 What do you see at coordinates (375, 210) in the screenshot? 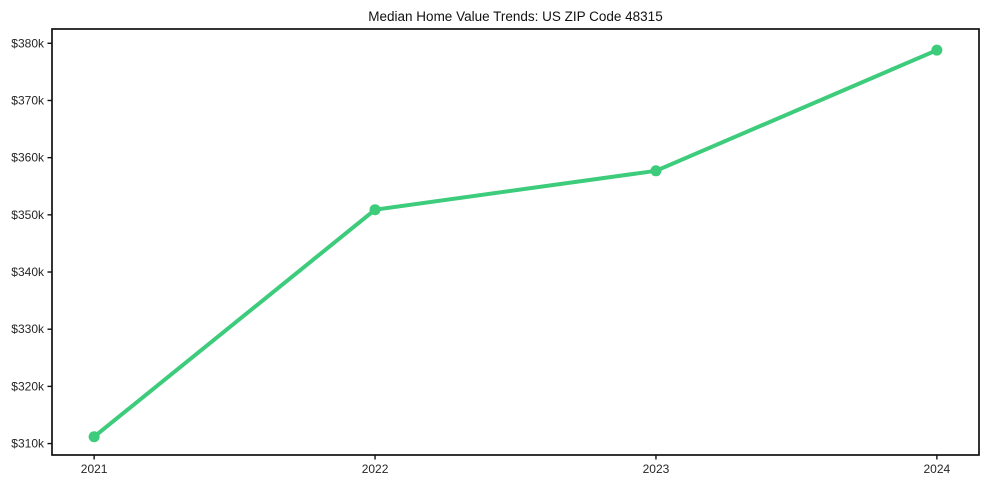
I see `data-point-2022` at bounding box center [375, 210].